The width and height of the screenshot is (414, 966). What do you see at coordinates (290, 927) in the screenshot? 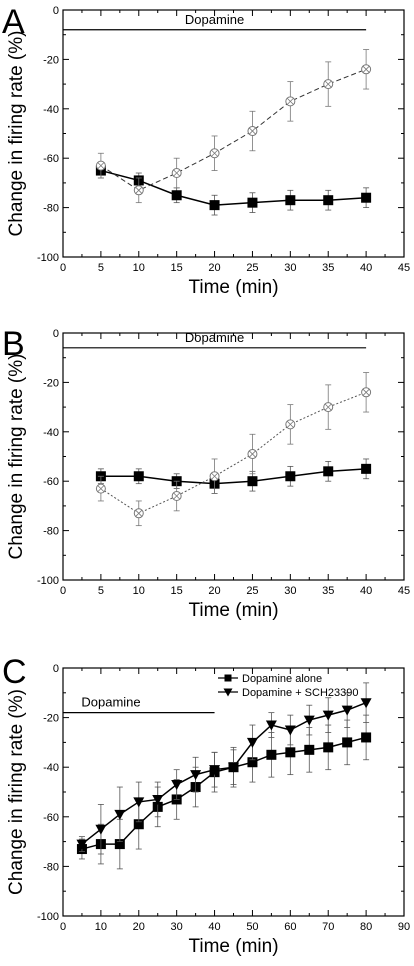
I see `x-tick-label: 60` at bounding box center [290, 927].